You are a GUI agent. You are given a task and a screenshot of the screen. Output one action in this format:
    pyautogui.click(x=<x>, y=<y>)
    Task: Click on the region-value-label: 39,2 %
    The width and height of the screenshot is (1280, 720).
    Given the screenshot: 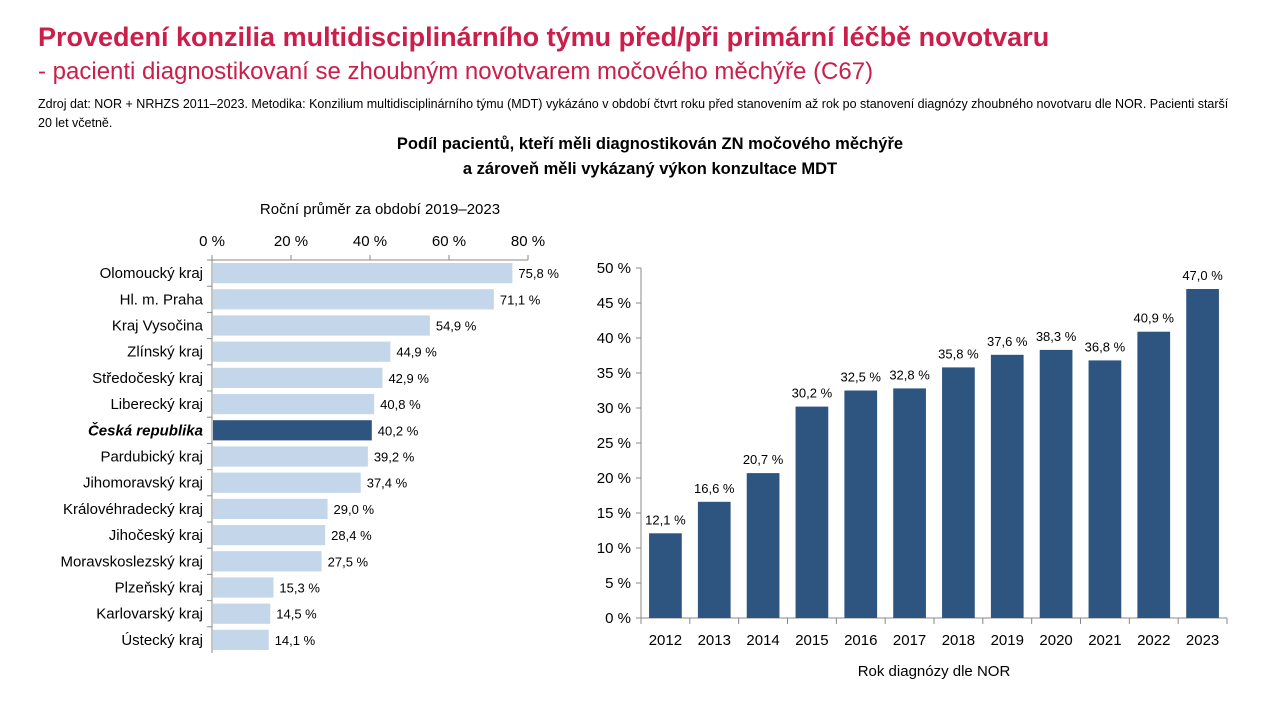 What is the action you would take?
    pyautogui.click(x=394, y=457)
    